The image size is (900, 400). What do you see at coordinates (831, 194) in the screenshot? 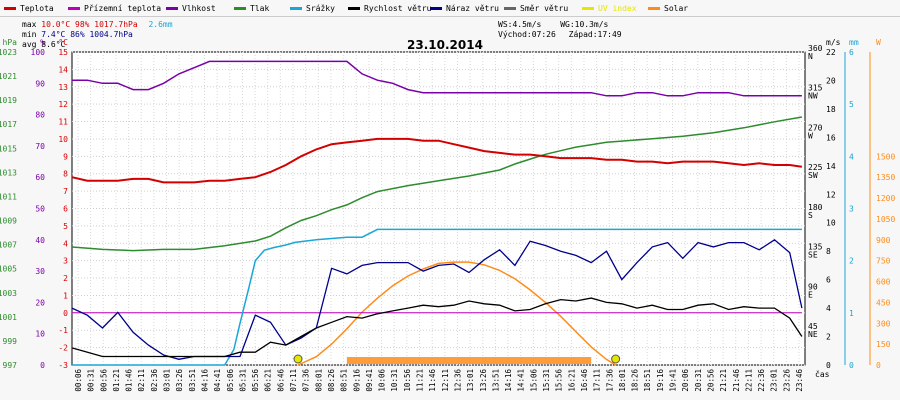
I see `axis-ms-tick: 12` at bounding box center [831, 194].